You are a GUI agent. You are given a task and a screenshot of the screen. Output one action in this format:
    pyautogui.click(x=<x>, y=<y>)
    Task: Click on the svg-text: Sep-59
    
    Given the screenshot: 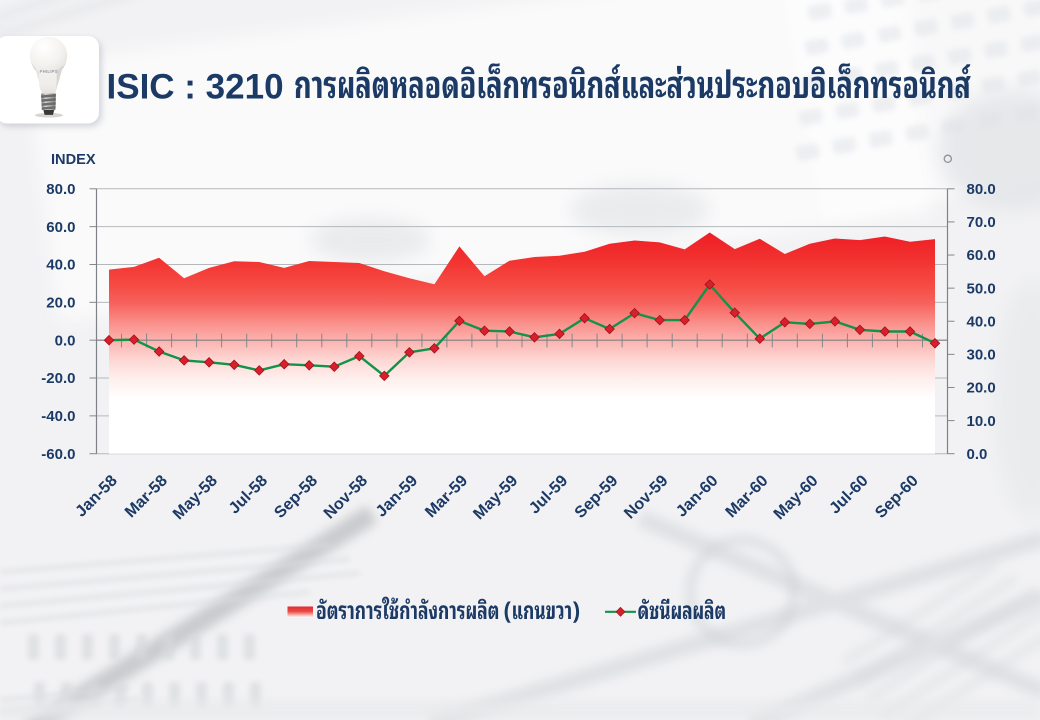 What is the action you would take?
    pyautogui.click(x=596, y=497)
    